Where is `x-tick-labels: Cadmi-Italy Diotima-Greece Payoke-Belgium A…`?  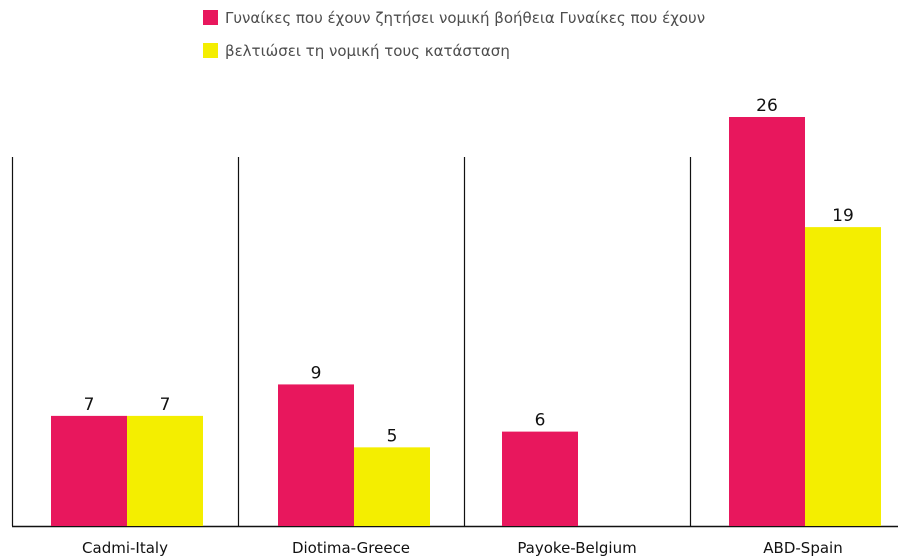
x-tick-labels: Cadmi-Italy Diotima-Greece Payoke-Belgium A… is located at coordinates (462, 548).